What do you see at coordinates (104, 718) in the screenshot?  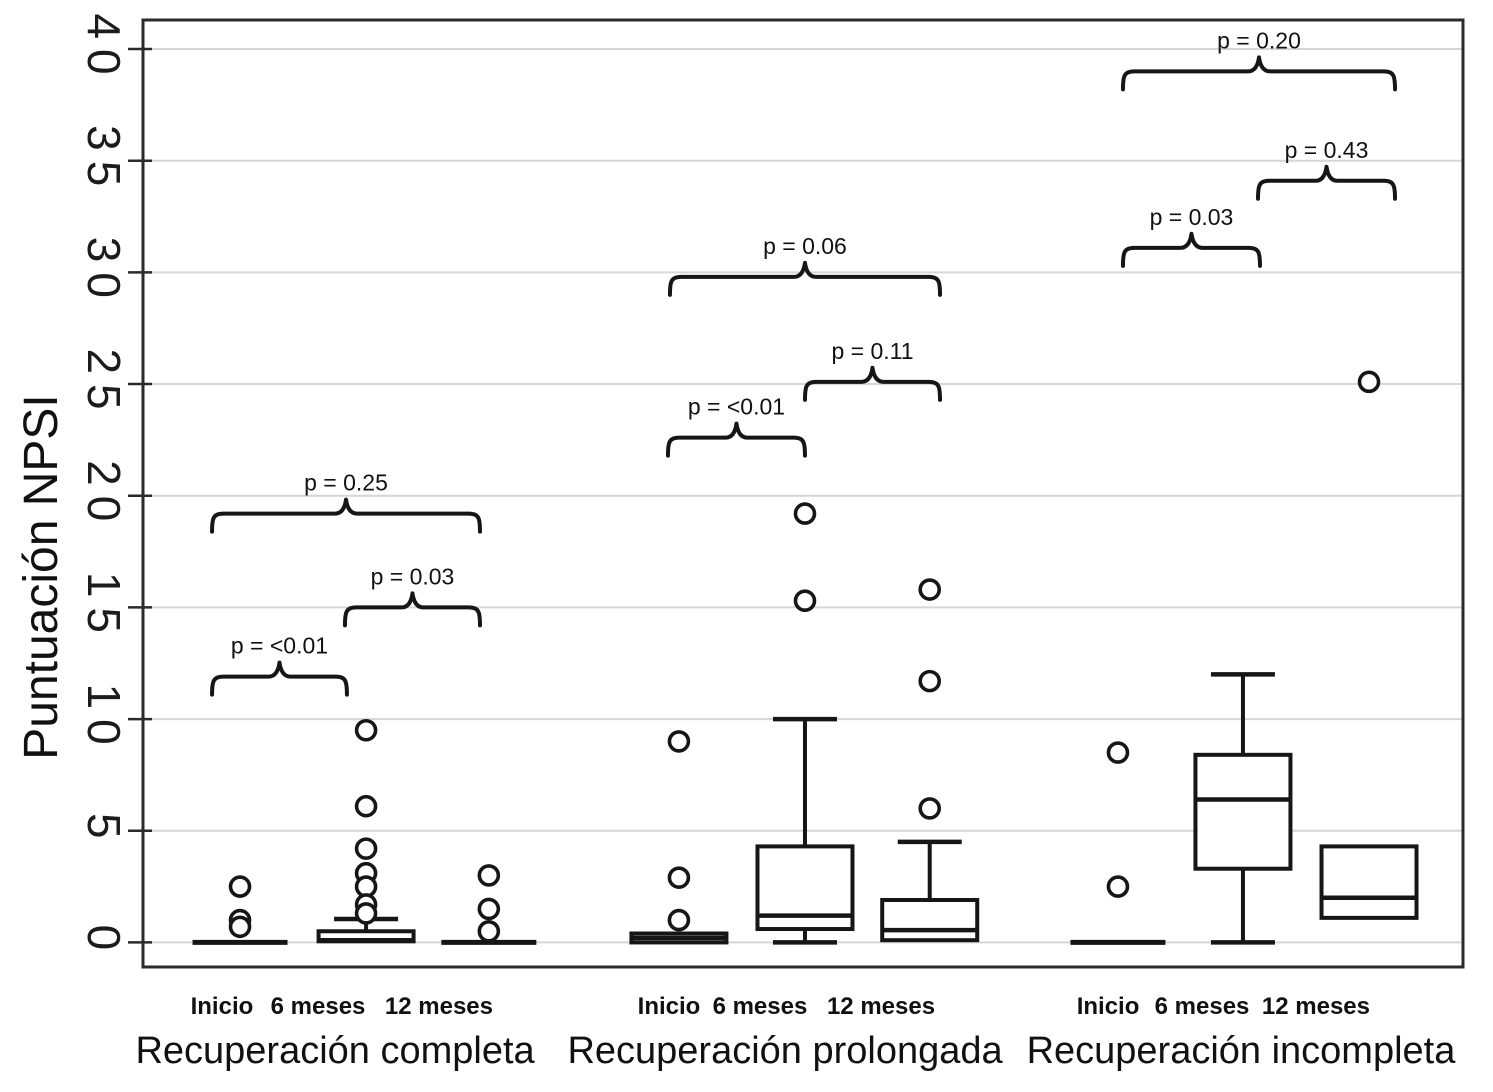 I see `y-tick-label: 10` at bounding box center [104, 718].